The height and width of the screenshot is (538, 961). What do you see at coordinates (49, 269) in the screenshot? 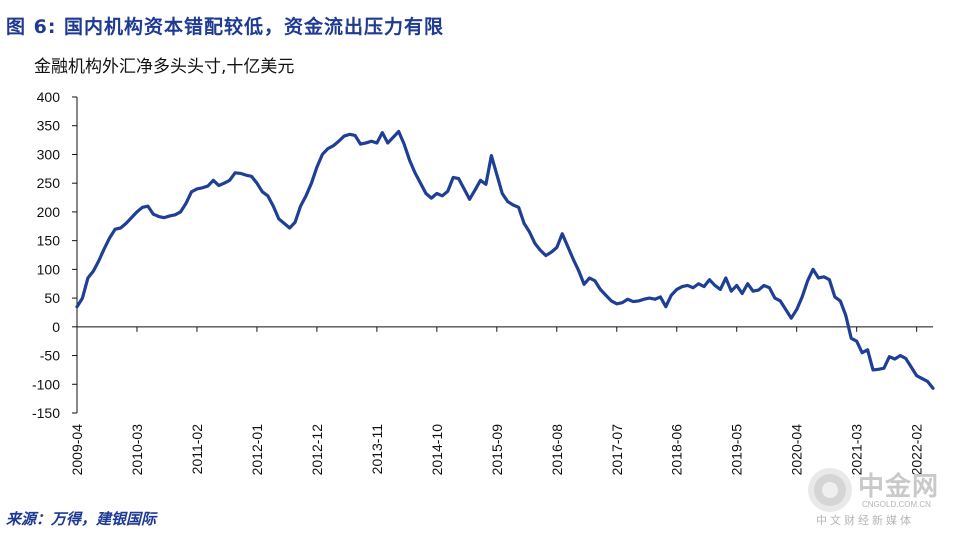
I see `y-tick-label: 100` at bounding box center [49, 269].